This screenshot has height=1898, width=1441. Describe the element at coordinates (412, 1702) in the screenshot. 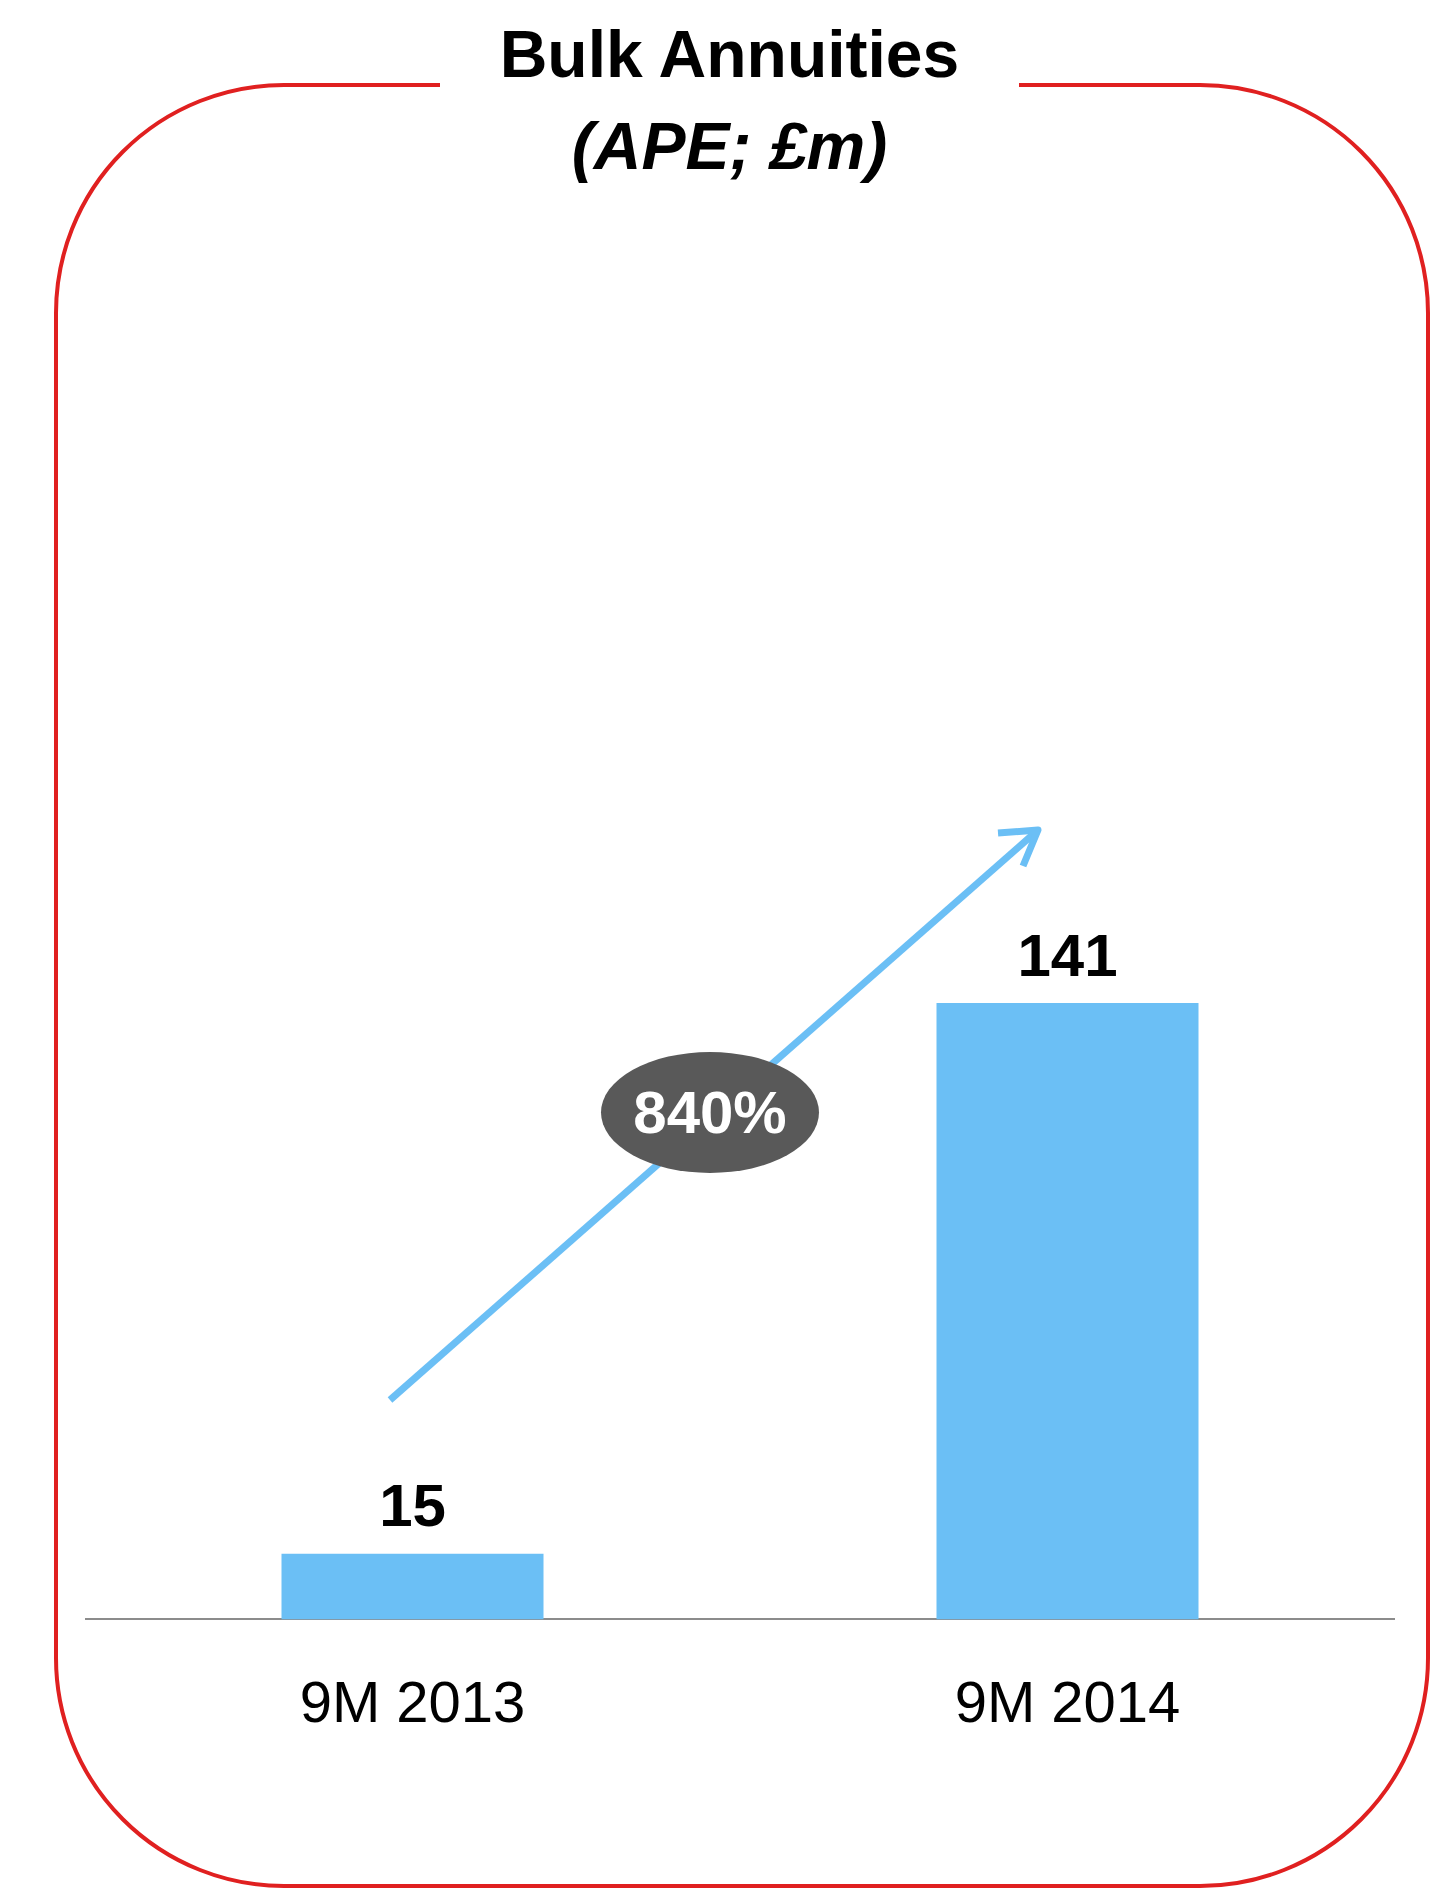

I see `x-tick-label: 9M 2013` at that location.